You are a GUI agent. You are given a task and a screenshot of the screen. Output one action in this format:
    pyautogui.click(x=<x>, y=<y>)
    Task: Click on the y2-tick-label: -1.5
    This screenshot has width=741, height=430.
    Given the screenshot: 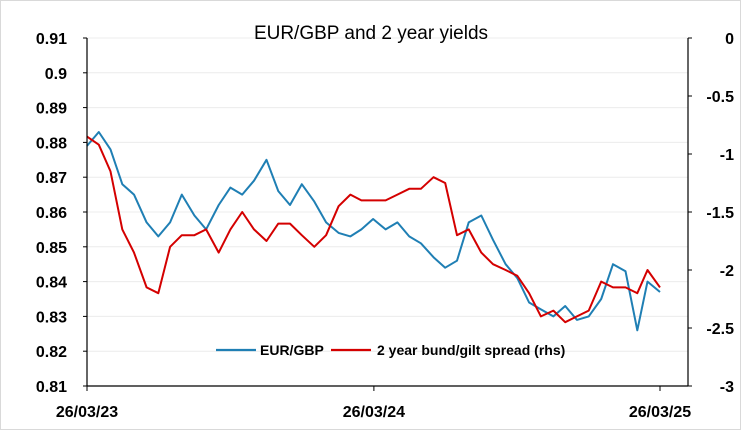 What is the action you would take?
    pyautogui.click(x=720, y=213)
    